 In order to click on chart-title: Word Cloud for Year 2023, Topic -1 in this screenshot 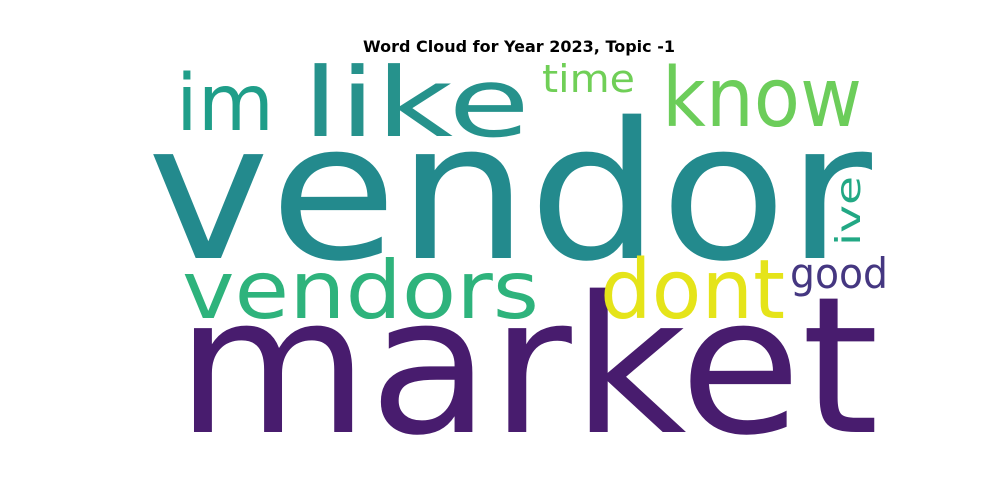, I will do `click(519, 46)`.